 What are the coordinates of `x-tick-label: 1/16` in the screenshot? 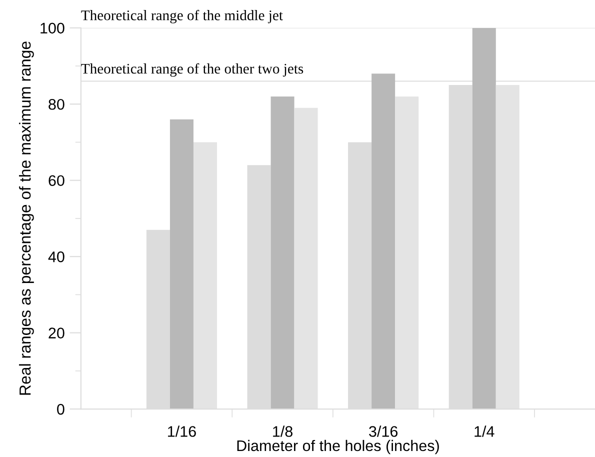 It's located at (182, 431).